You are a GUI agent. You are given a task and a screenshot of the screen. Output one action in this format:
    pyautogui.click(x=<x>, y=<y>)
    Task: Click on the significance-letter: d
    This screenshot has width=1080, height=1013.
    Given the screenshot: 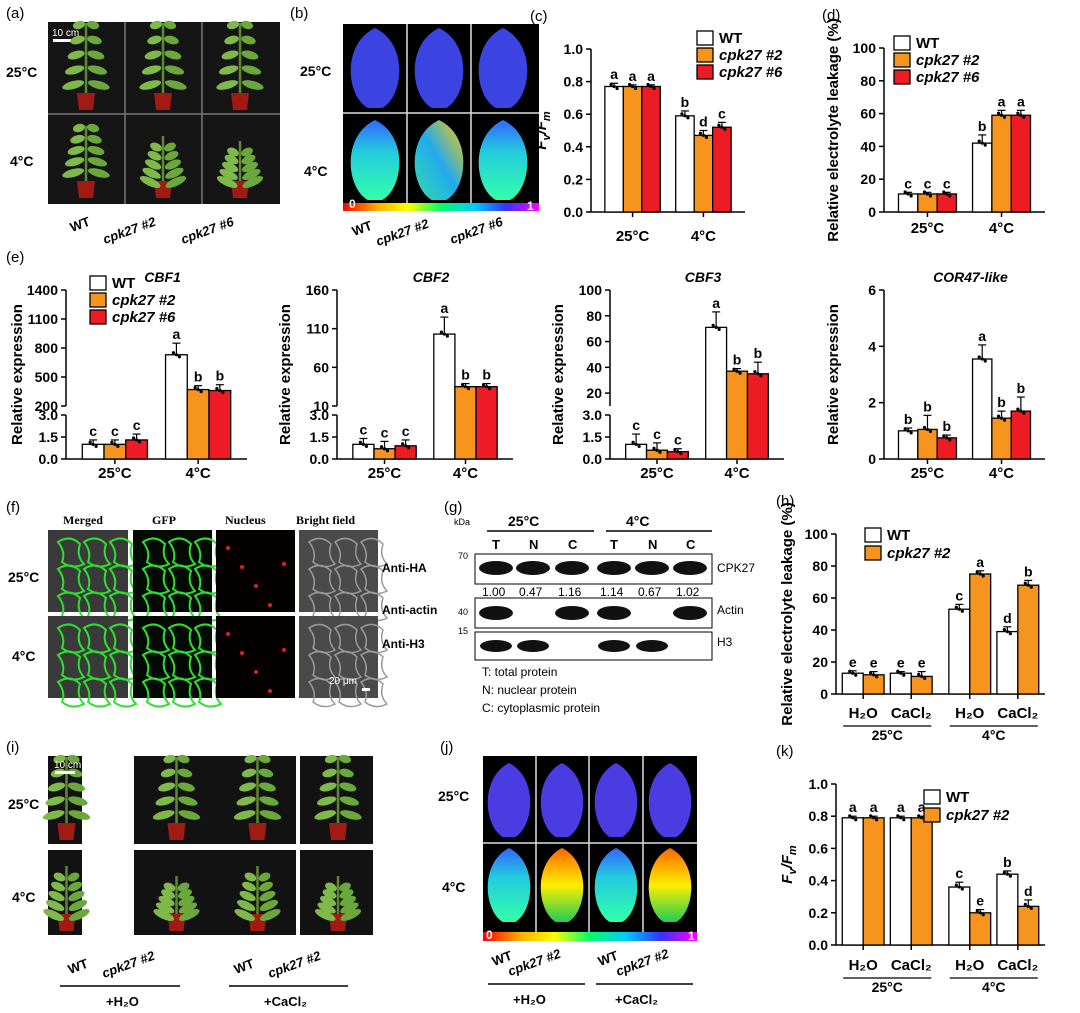 What is the action you would take?
    pyautogui.click(x=1028, y=891)
    